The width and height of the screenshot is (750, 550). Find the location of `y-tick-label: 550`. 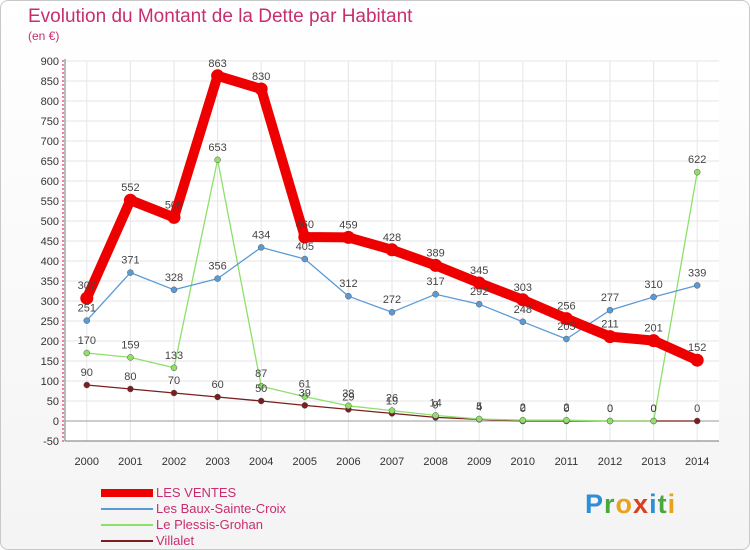

y-tick-label: 550 is located at coordinates (50, 202).